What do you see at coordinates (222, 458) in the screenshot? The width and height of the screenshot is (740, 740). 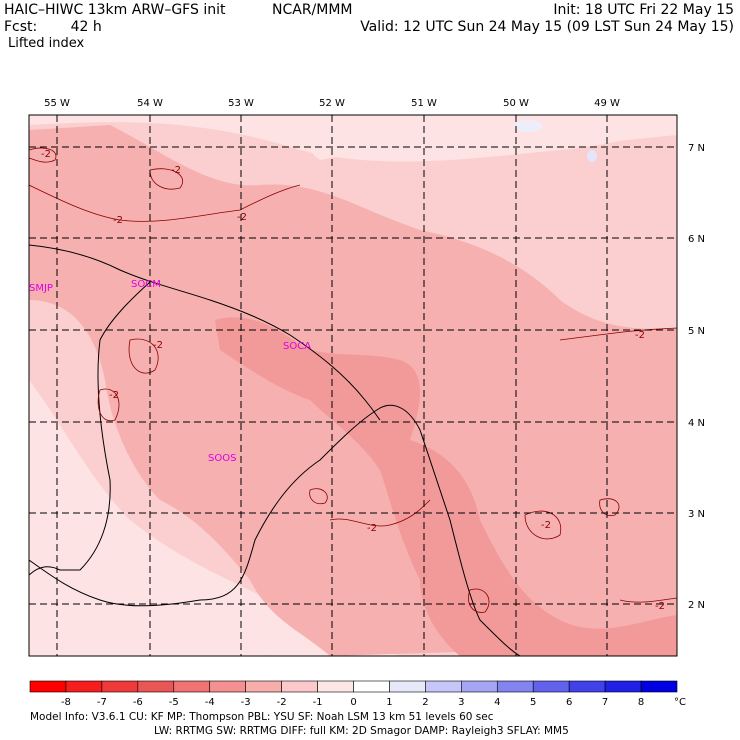 I see `station-label: SOOS` at bounding box center [222, 458].